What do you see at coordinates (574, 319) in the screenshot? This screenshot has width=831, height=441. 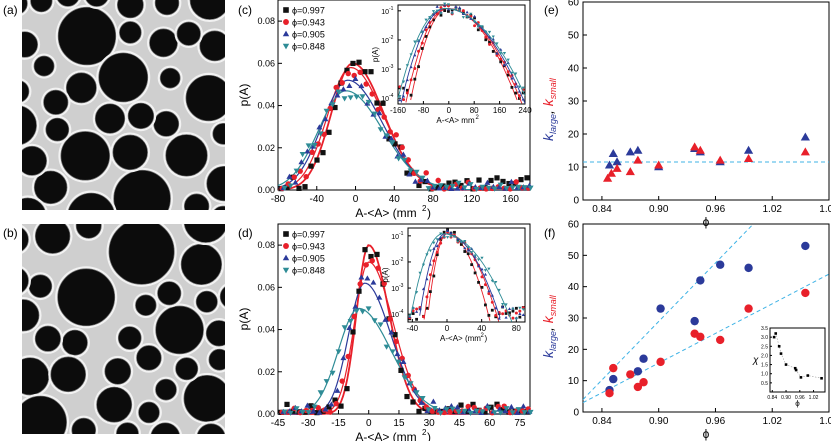 I see `y-tick-label: 30` at bounding box center [574, 319].